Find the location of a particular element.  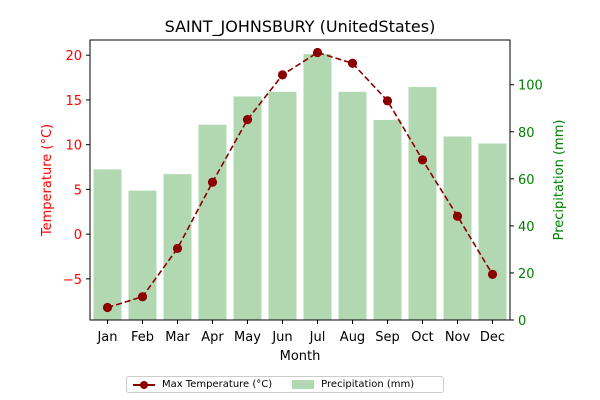

right-tick-label: 100 is located at coordinates (530, 86).